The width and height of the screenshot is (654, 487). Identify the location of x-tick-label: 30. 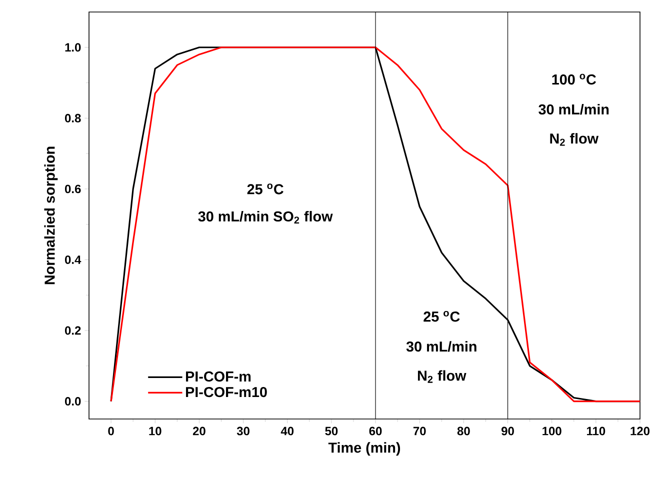
(243, 431).